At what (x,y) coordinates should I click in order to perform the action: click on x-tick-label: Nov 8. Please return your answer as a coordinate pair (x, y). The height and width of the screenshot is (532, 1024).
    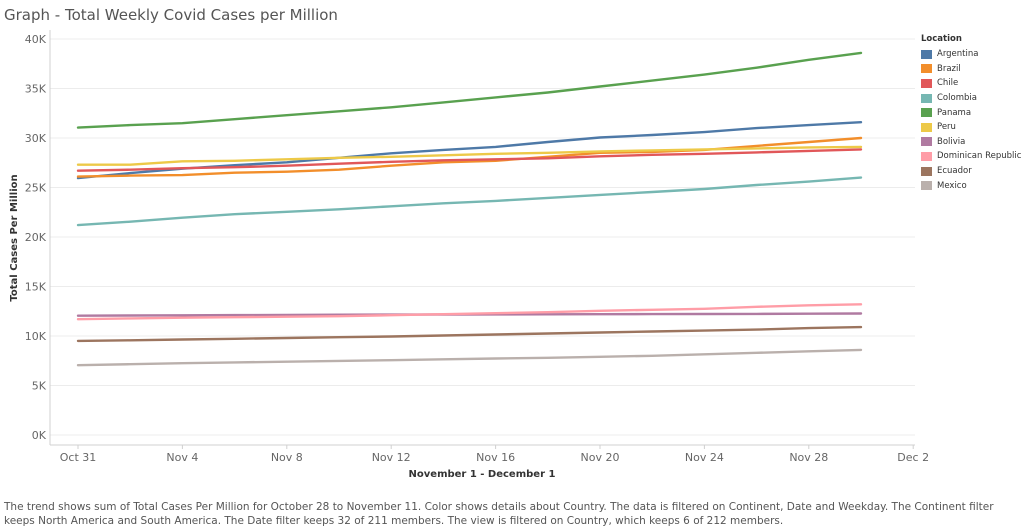
    Looking at the image, I should click on (287, 457).